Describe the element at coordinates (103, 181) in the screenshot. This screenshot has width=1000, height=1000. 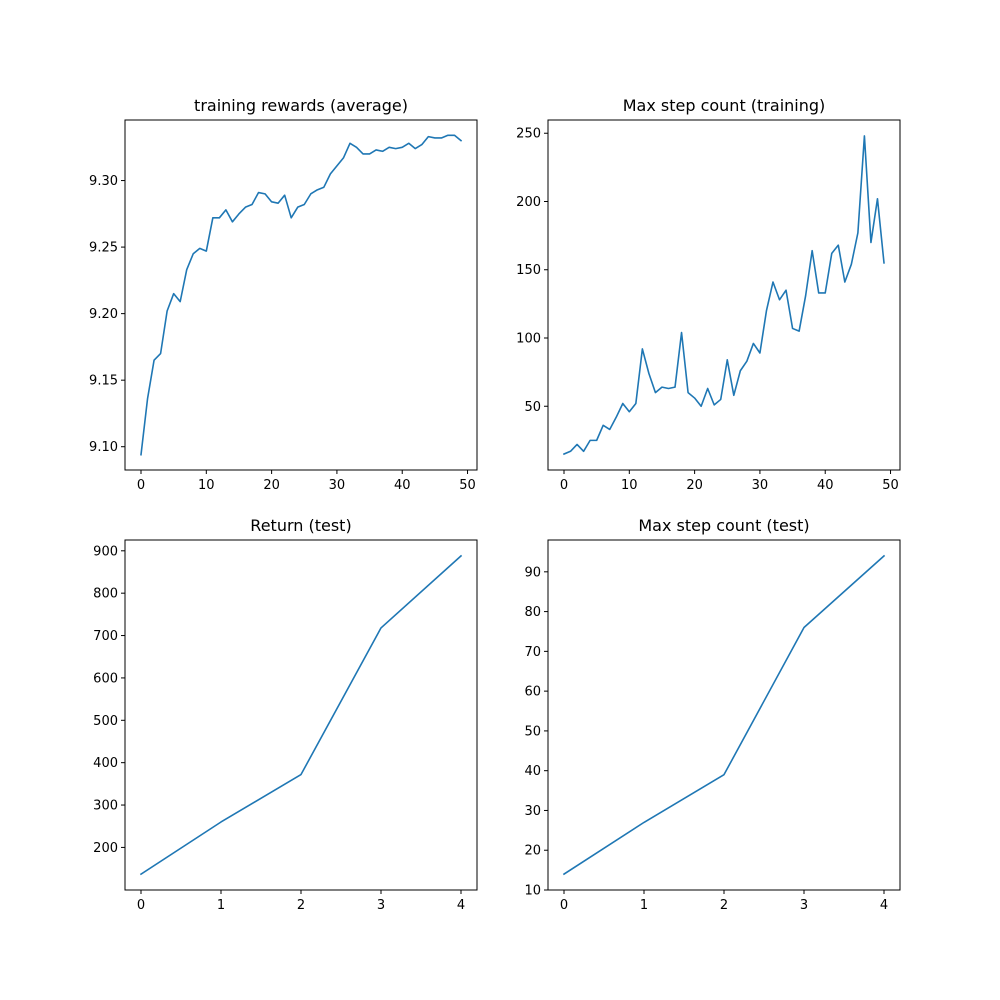
I see `y-tick-label: 9.30` at that location.